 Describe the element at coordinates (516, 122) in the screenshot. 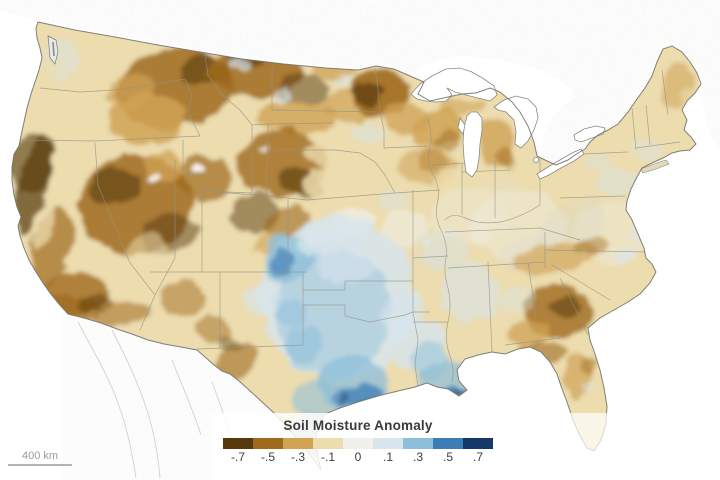

I see `lake-huron` at that location.